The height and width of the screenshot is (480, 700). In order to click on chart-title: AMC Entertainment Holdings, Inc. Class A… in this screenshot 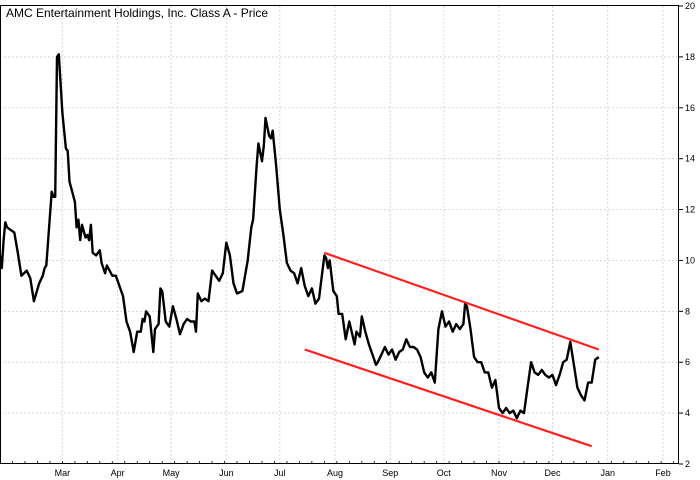, I will do `click(137, 13)`.